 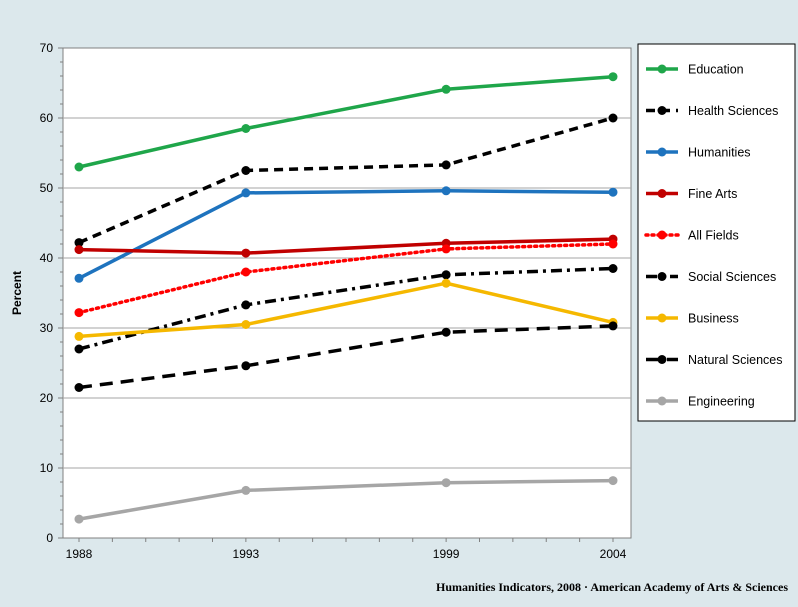 I want to click on legend-item-engineering: Engineering, so click(x=700, y=402).